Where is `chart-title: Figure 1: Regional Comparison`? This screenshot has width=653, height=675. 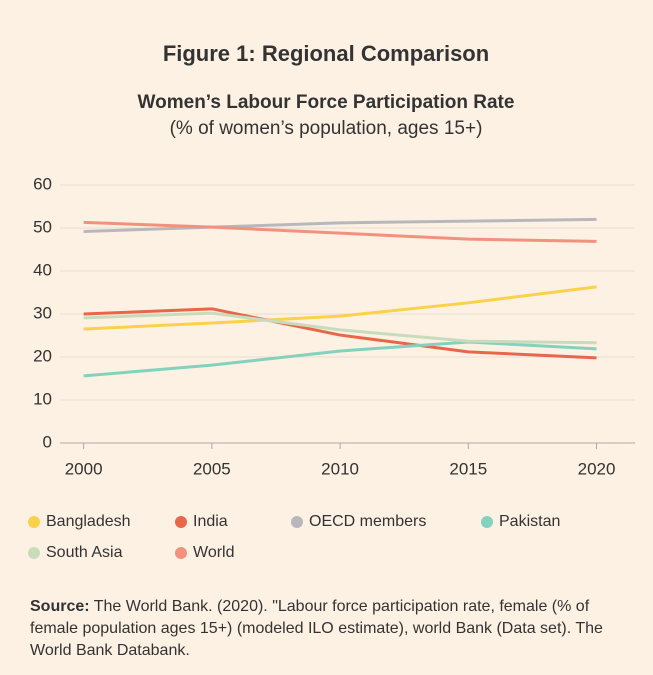
chart-title: Figure 1: Regional Comparison is located at coordinates (326, 53).